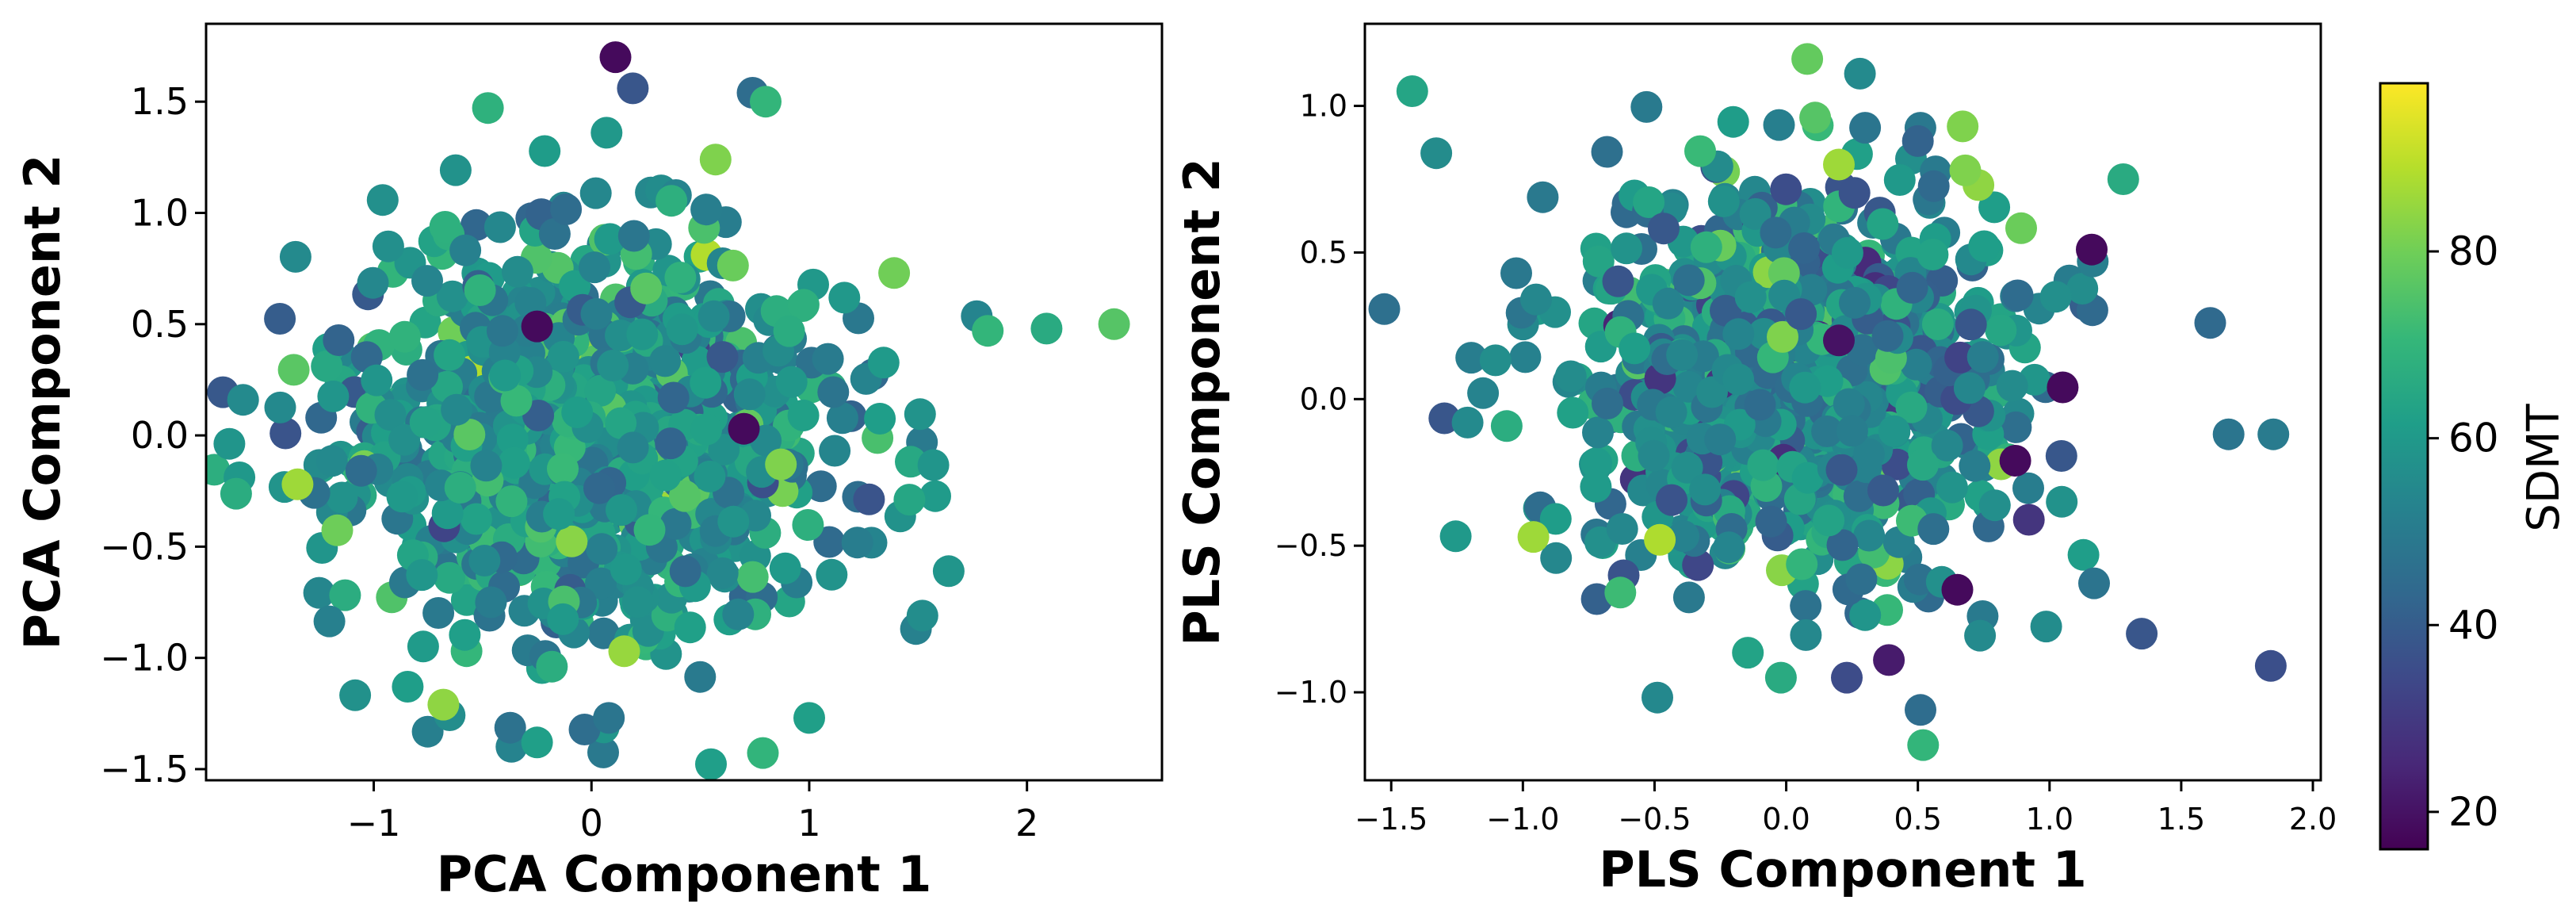 This screenshot has height=923, width=2576. Describe the element at coordinates (2181, 820) in the screenshot. I see `pls-x-tick-label: 1.5` at that location.